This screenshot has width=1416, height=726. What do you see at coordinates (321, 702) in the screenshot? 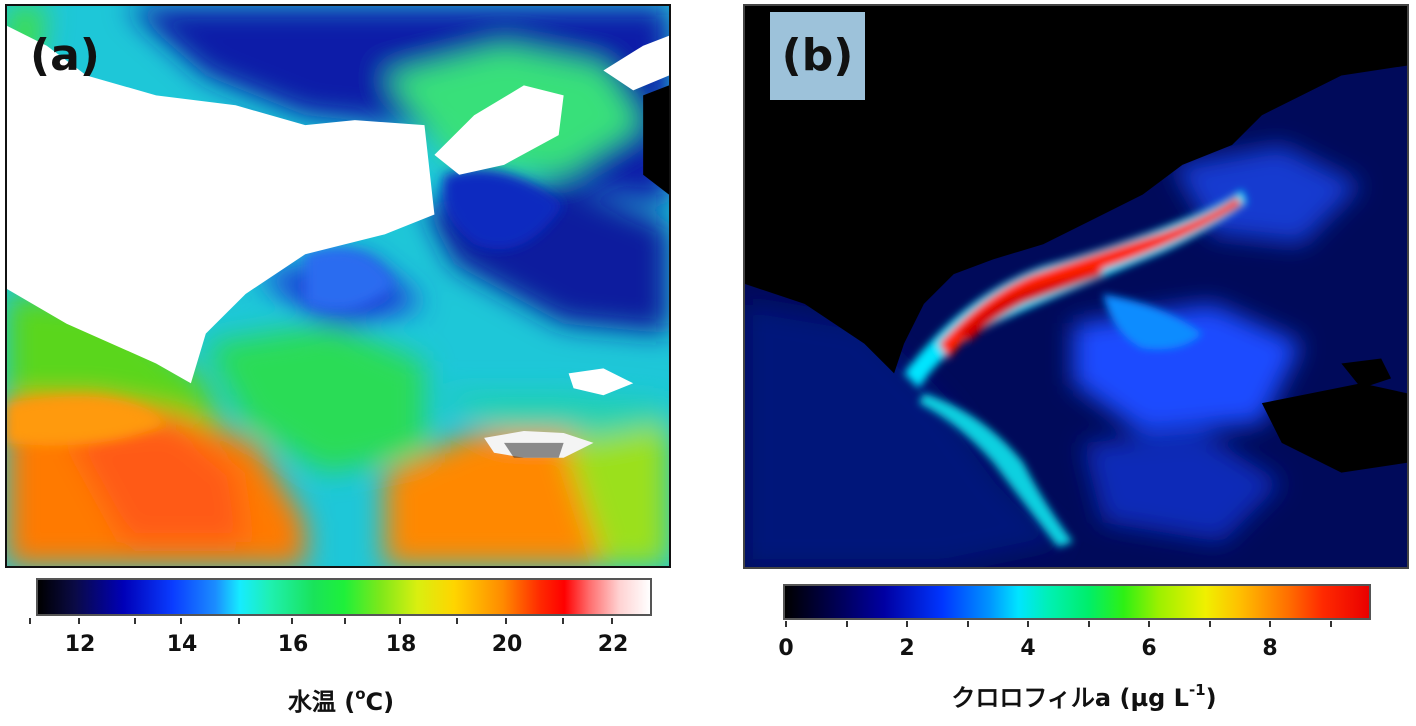
I see `colorbar-title-text: 水温 (` at bounding box center [321, 702].